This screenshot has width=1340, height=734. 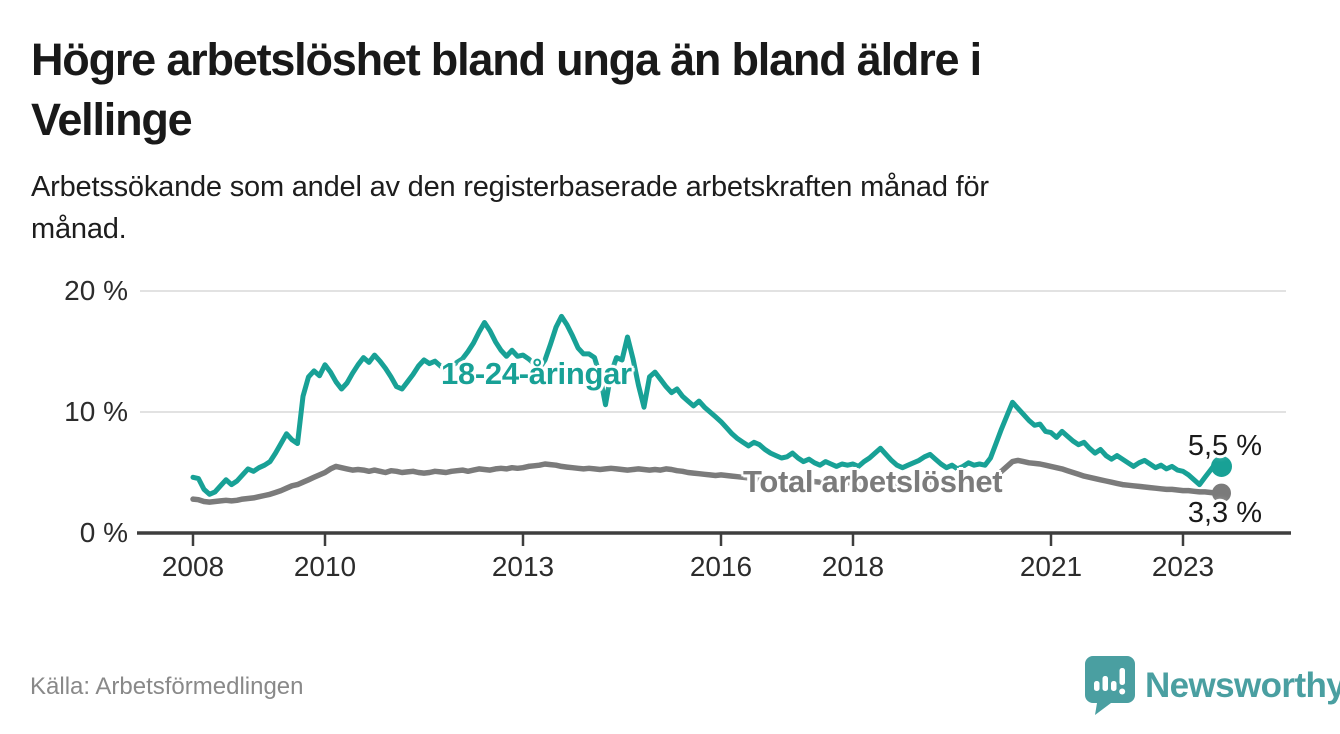 I want to click on exclamation-stem, so click(x=1122, y=676).